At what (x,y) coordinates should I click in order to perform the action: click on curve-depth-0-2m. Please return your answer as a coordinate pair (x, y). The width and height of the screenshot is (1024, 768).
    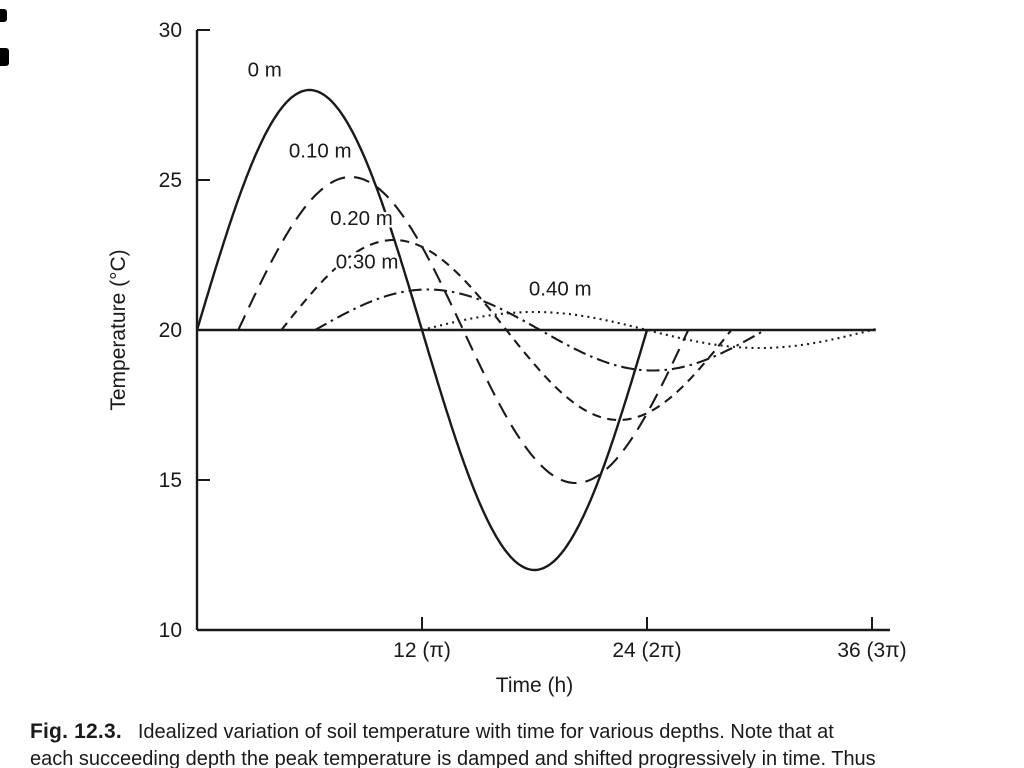
    Looking at the image, I should click on (506, 330).